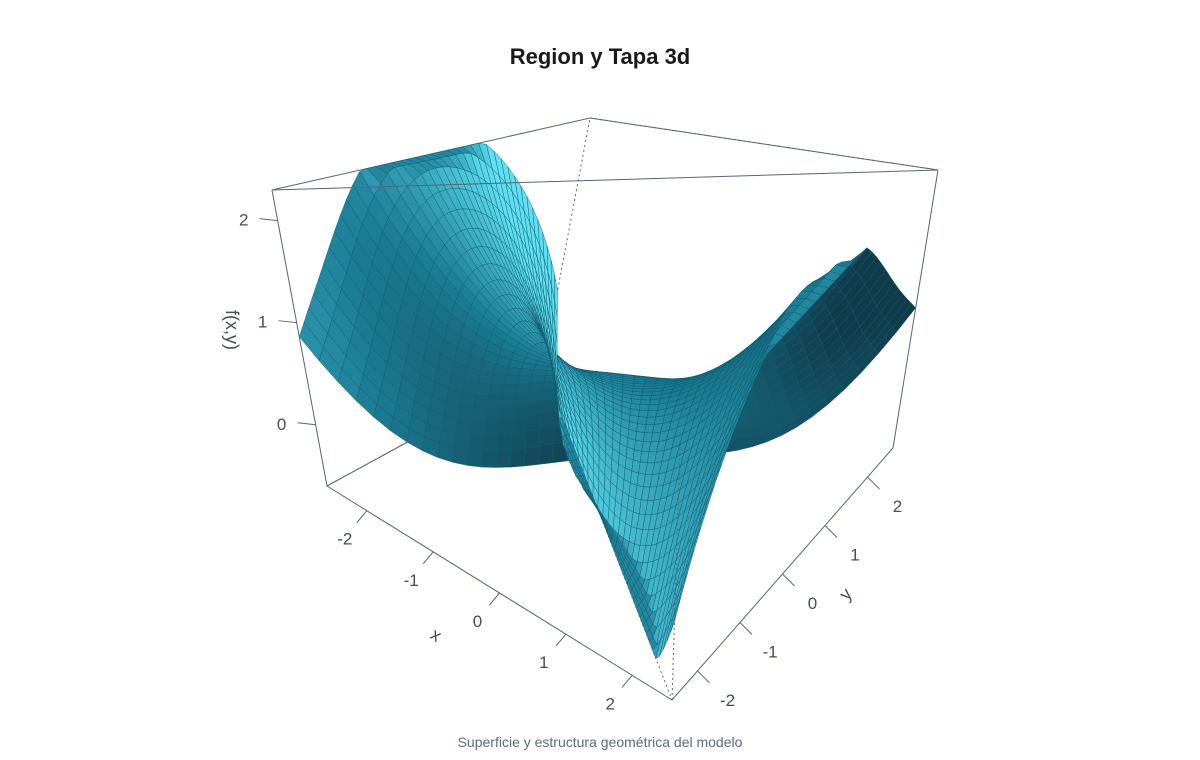  What do you see at coordinates (344, 539) in the screenshot?
I see `x-tick-label: -2` at bounding box center [344, 539].